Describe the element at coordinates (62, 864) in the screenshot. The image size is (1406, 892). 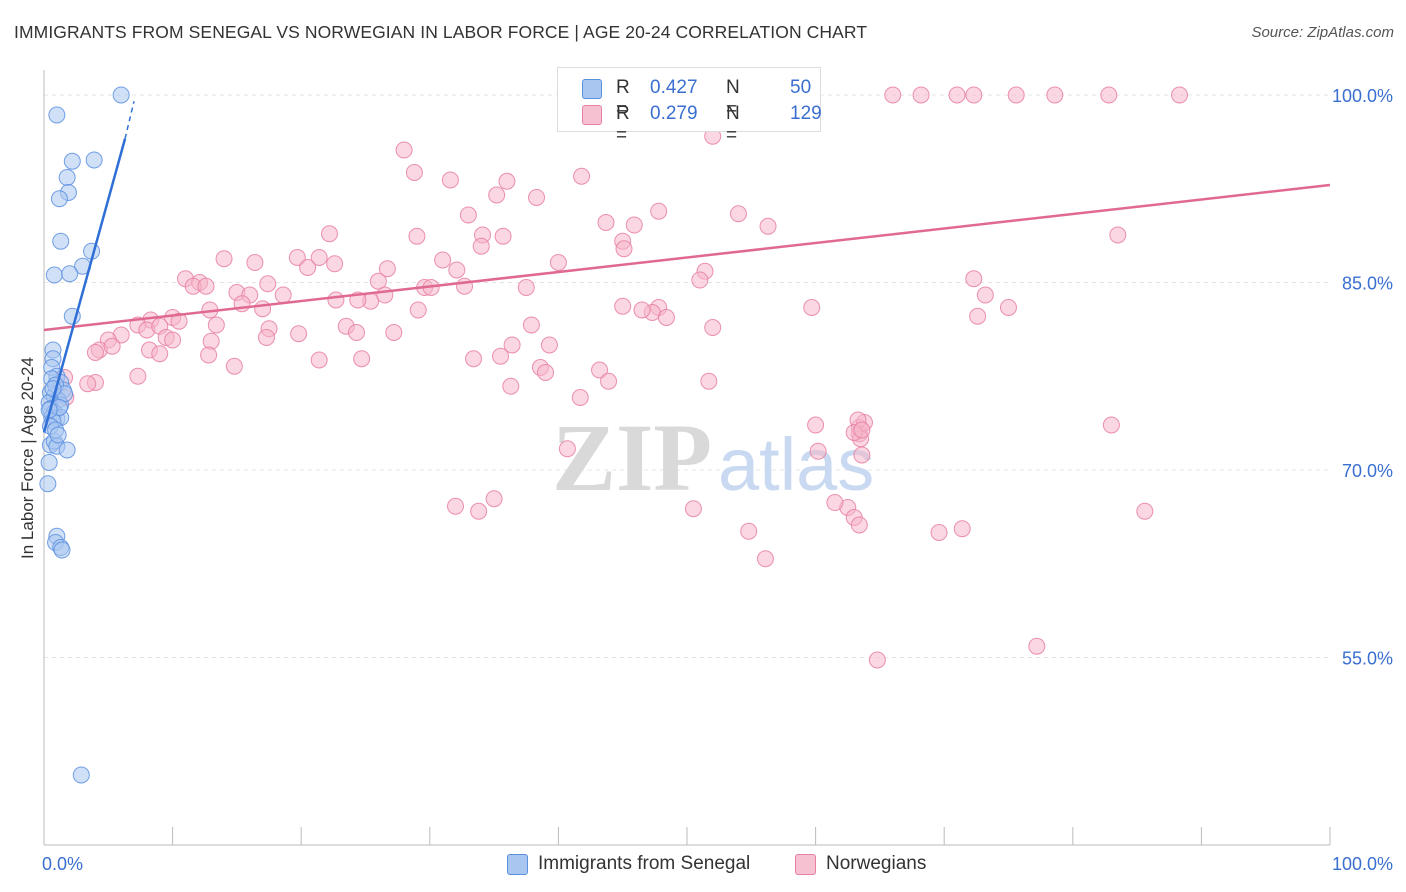
I see `x-tick-label: 0.0%` at that location.